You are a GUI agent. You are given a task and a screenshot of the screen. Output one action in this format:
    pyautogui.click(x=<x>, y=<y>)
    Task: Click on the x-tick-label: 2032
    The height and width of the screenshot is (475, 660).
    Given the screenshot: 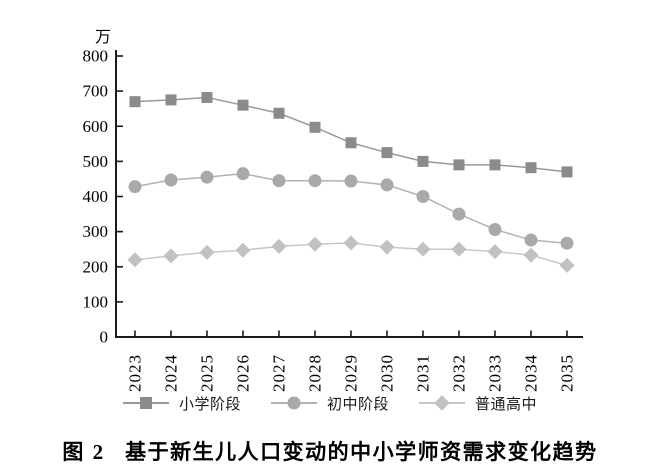 What is the action you would take?
    pyautogui.click(x=459, y=373)
    